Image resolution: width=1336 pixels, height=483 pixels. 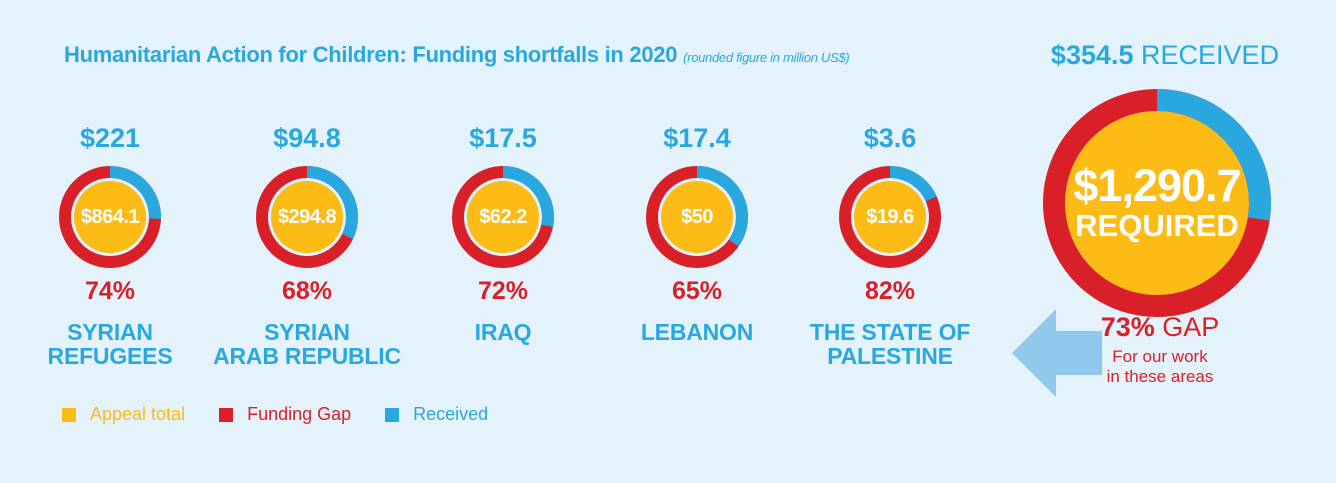 I want to click on total-gap-word: GAP, so click(x=1191, y=327).